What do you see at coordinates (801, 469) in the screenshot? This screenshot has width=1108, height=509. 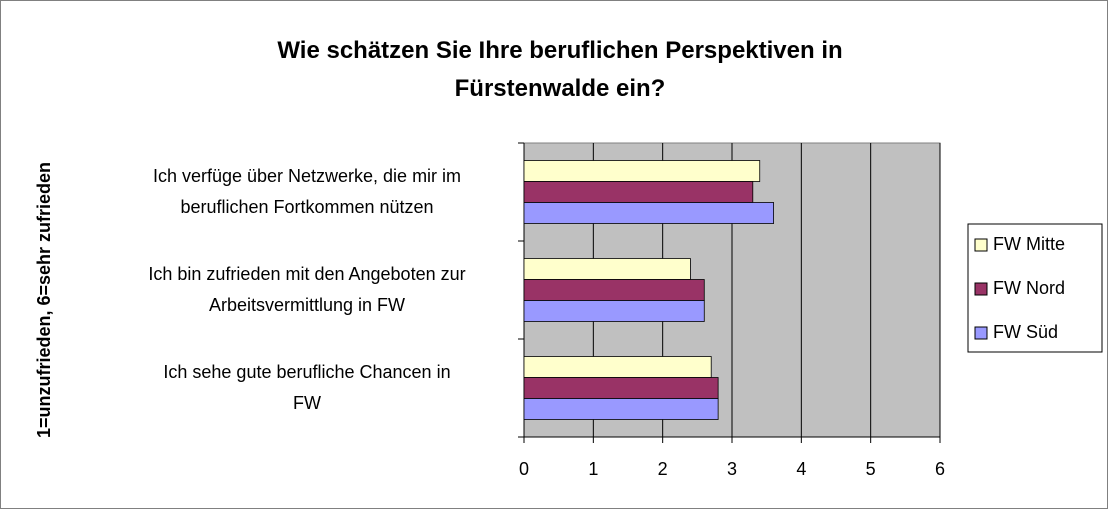 I see `x-tick-label: 4` at bounding box center [801, 469].